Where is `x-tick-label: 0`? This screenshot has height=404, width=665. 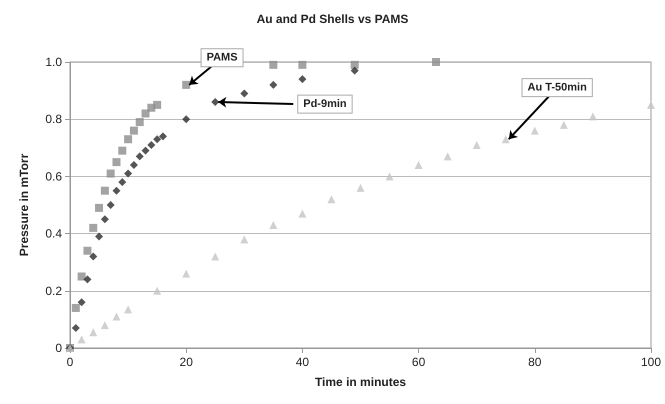 x-tick-label: 0 is located at coordinates (70, 362).